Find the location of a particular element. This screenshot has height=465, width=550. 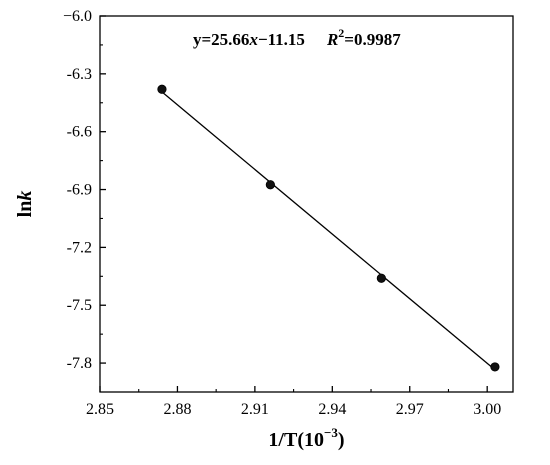

y-tick-label: -7.5 is located at coordinates (79, 305).